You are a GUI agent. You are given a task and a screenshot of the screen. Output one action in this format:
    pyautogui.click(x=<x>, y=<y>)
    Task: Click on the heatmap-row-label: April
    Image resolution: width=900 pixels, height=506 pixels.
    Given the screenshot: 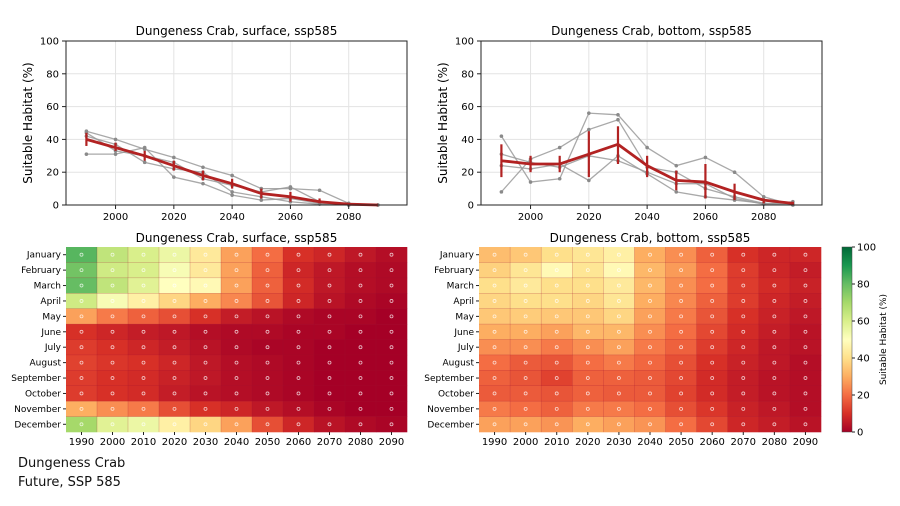 What is the action you would take?
    pyautogui.click(x=463, y=302)
    